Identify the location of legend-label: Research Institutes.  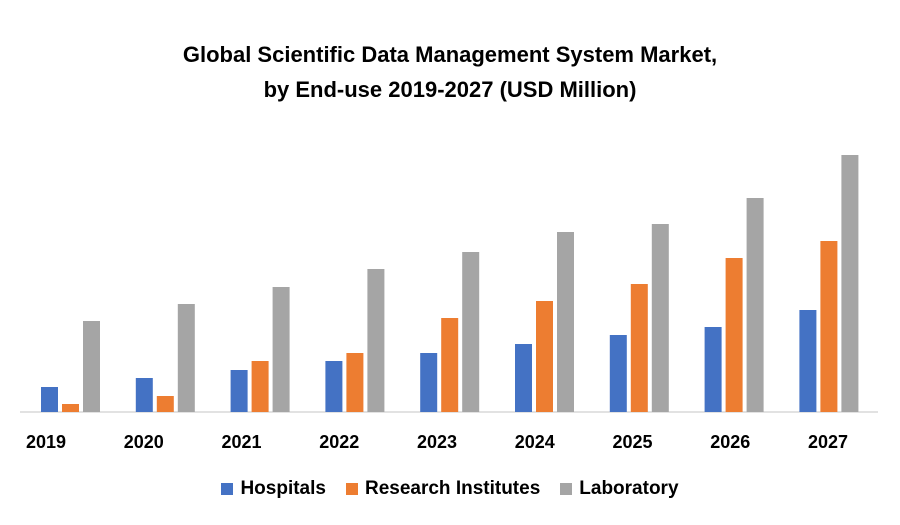
(452, 488).